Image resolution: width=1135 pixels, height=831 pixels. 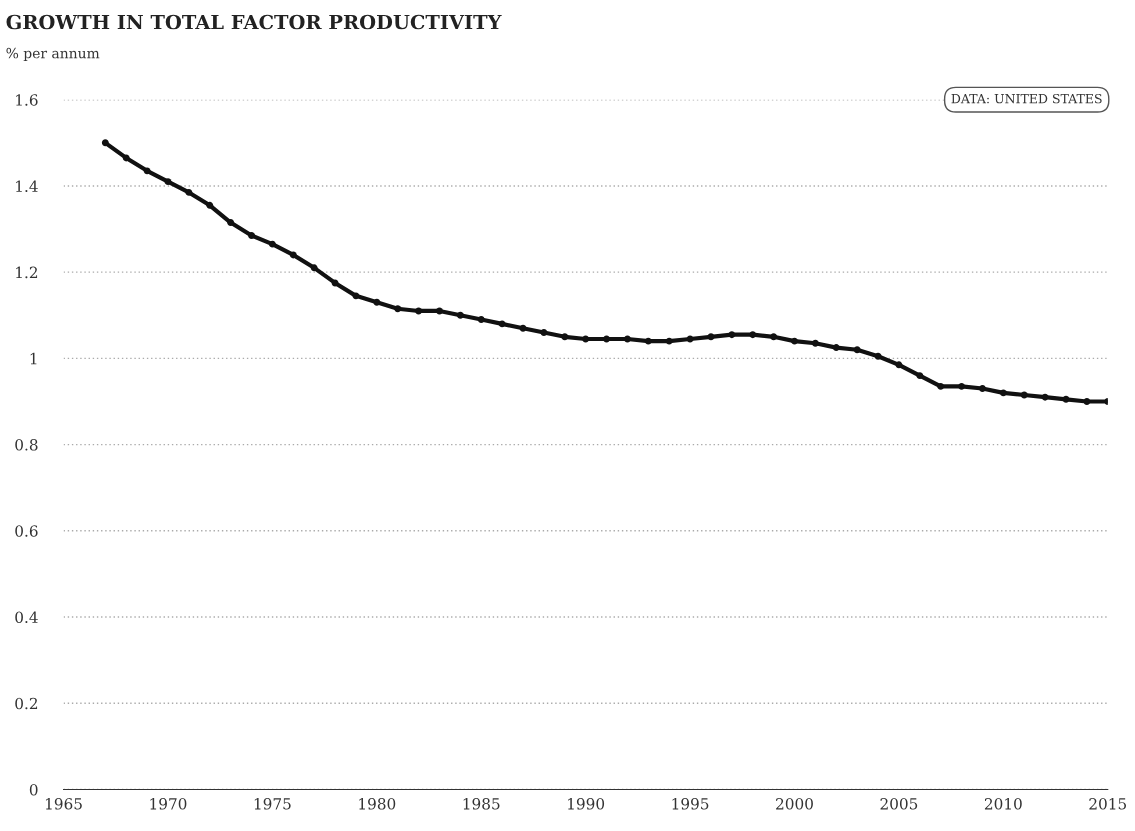 I want to click on x-tick-label: 1995, so click(x=690, y=804).